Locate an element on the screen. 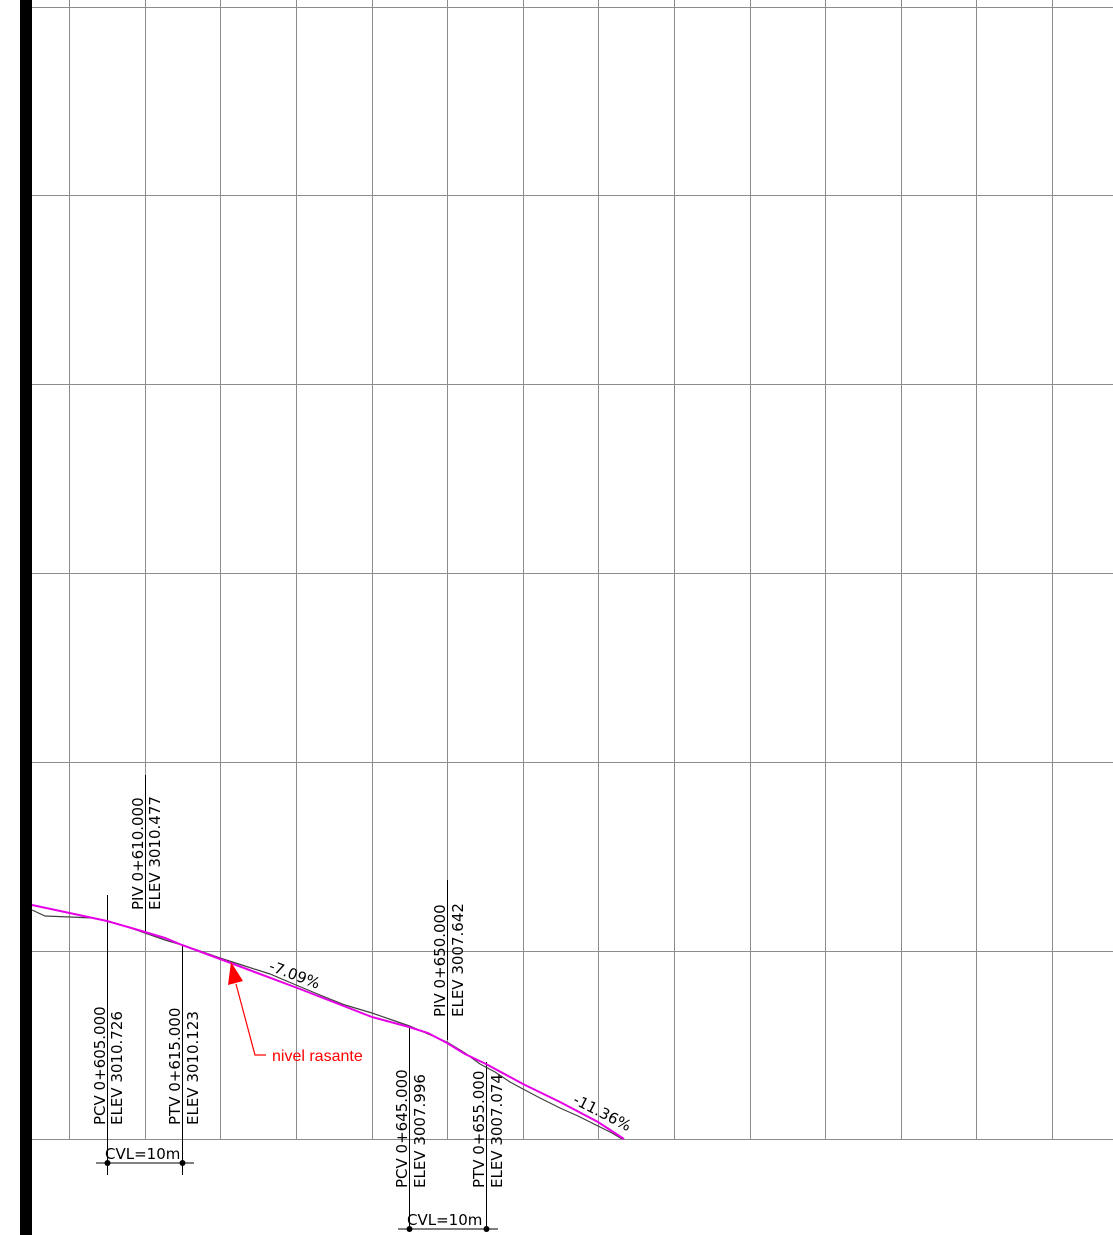  annotation-label: nivel rasante is located at coordinates (317, 1056).